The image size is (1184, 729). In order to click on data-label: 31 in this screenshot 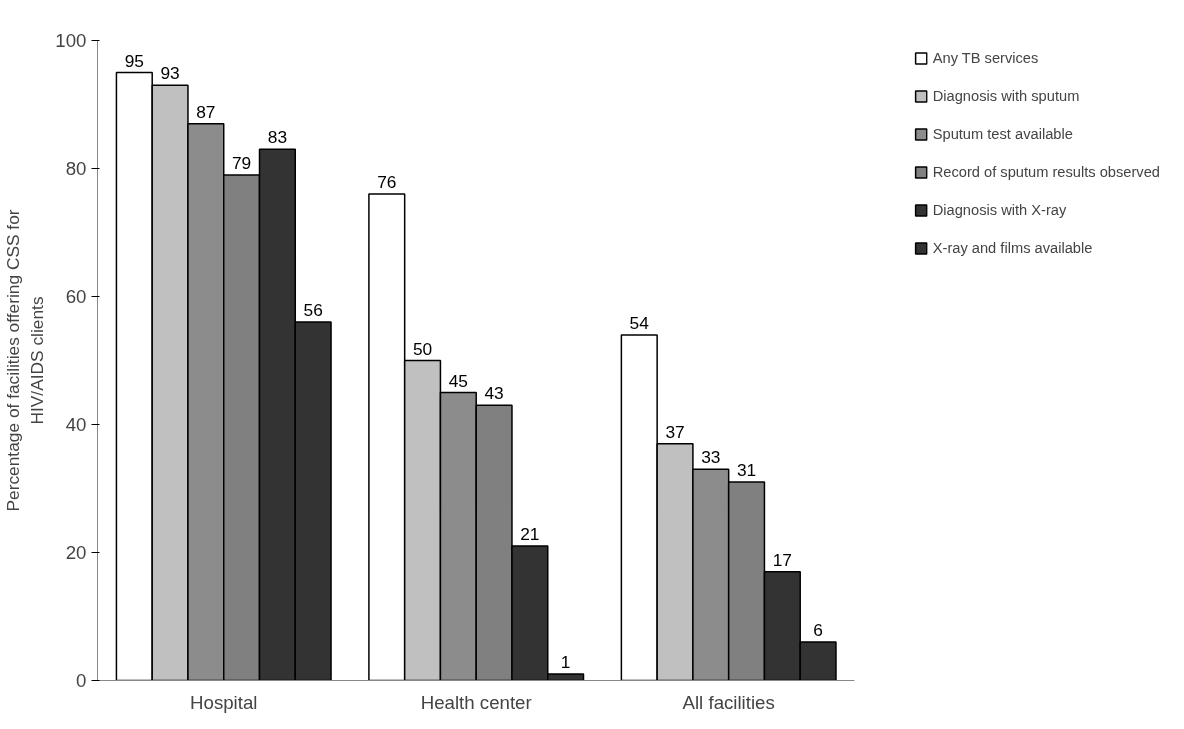, I will do `click(746, 470)`.